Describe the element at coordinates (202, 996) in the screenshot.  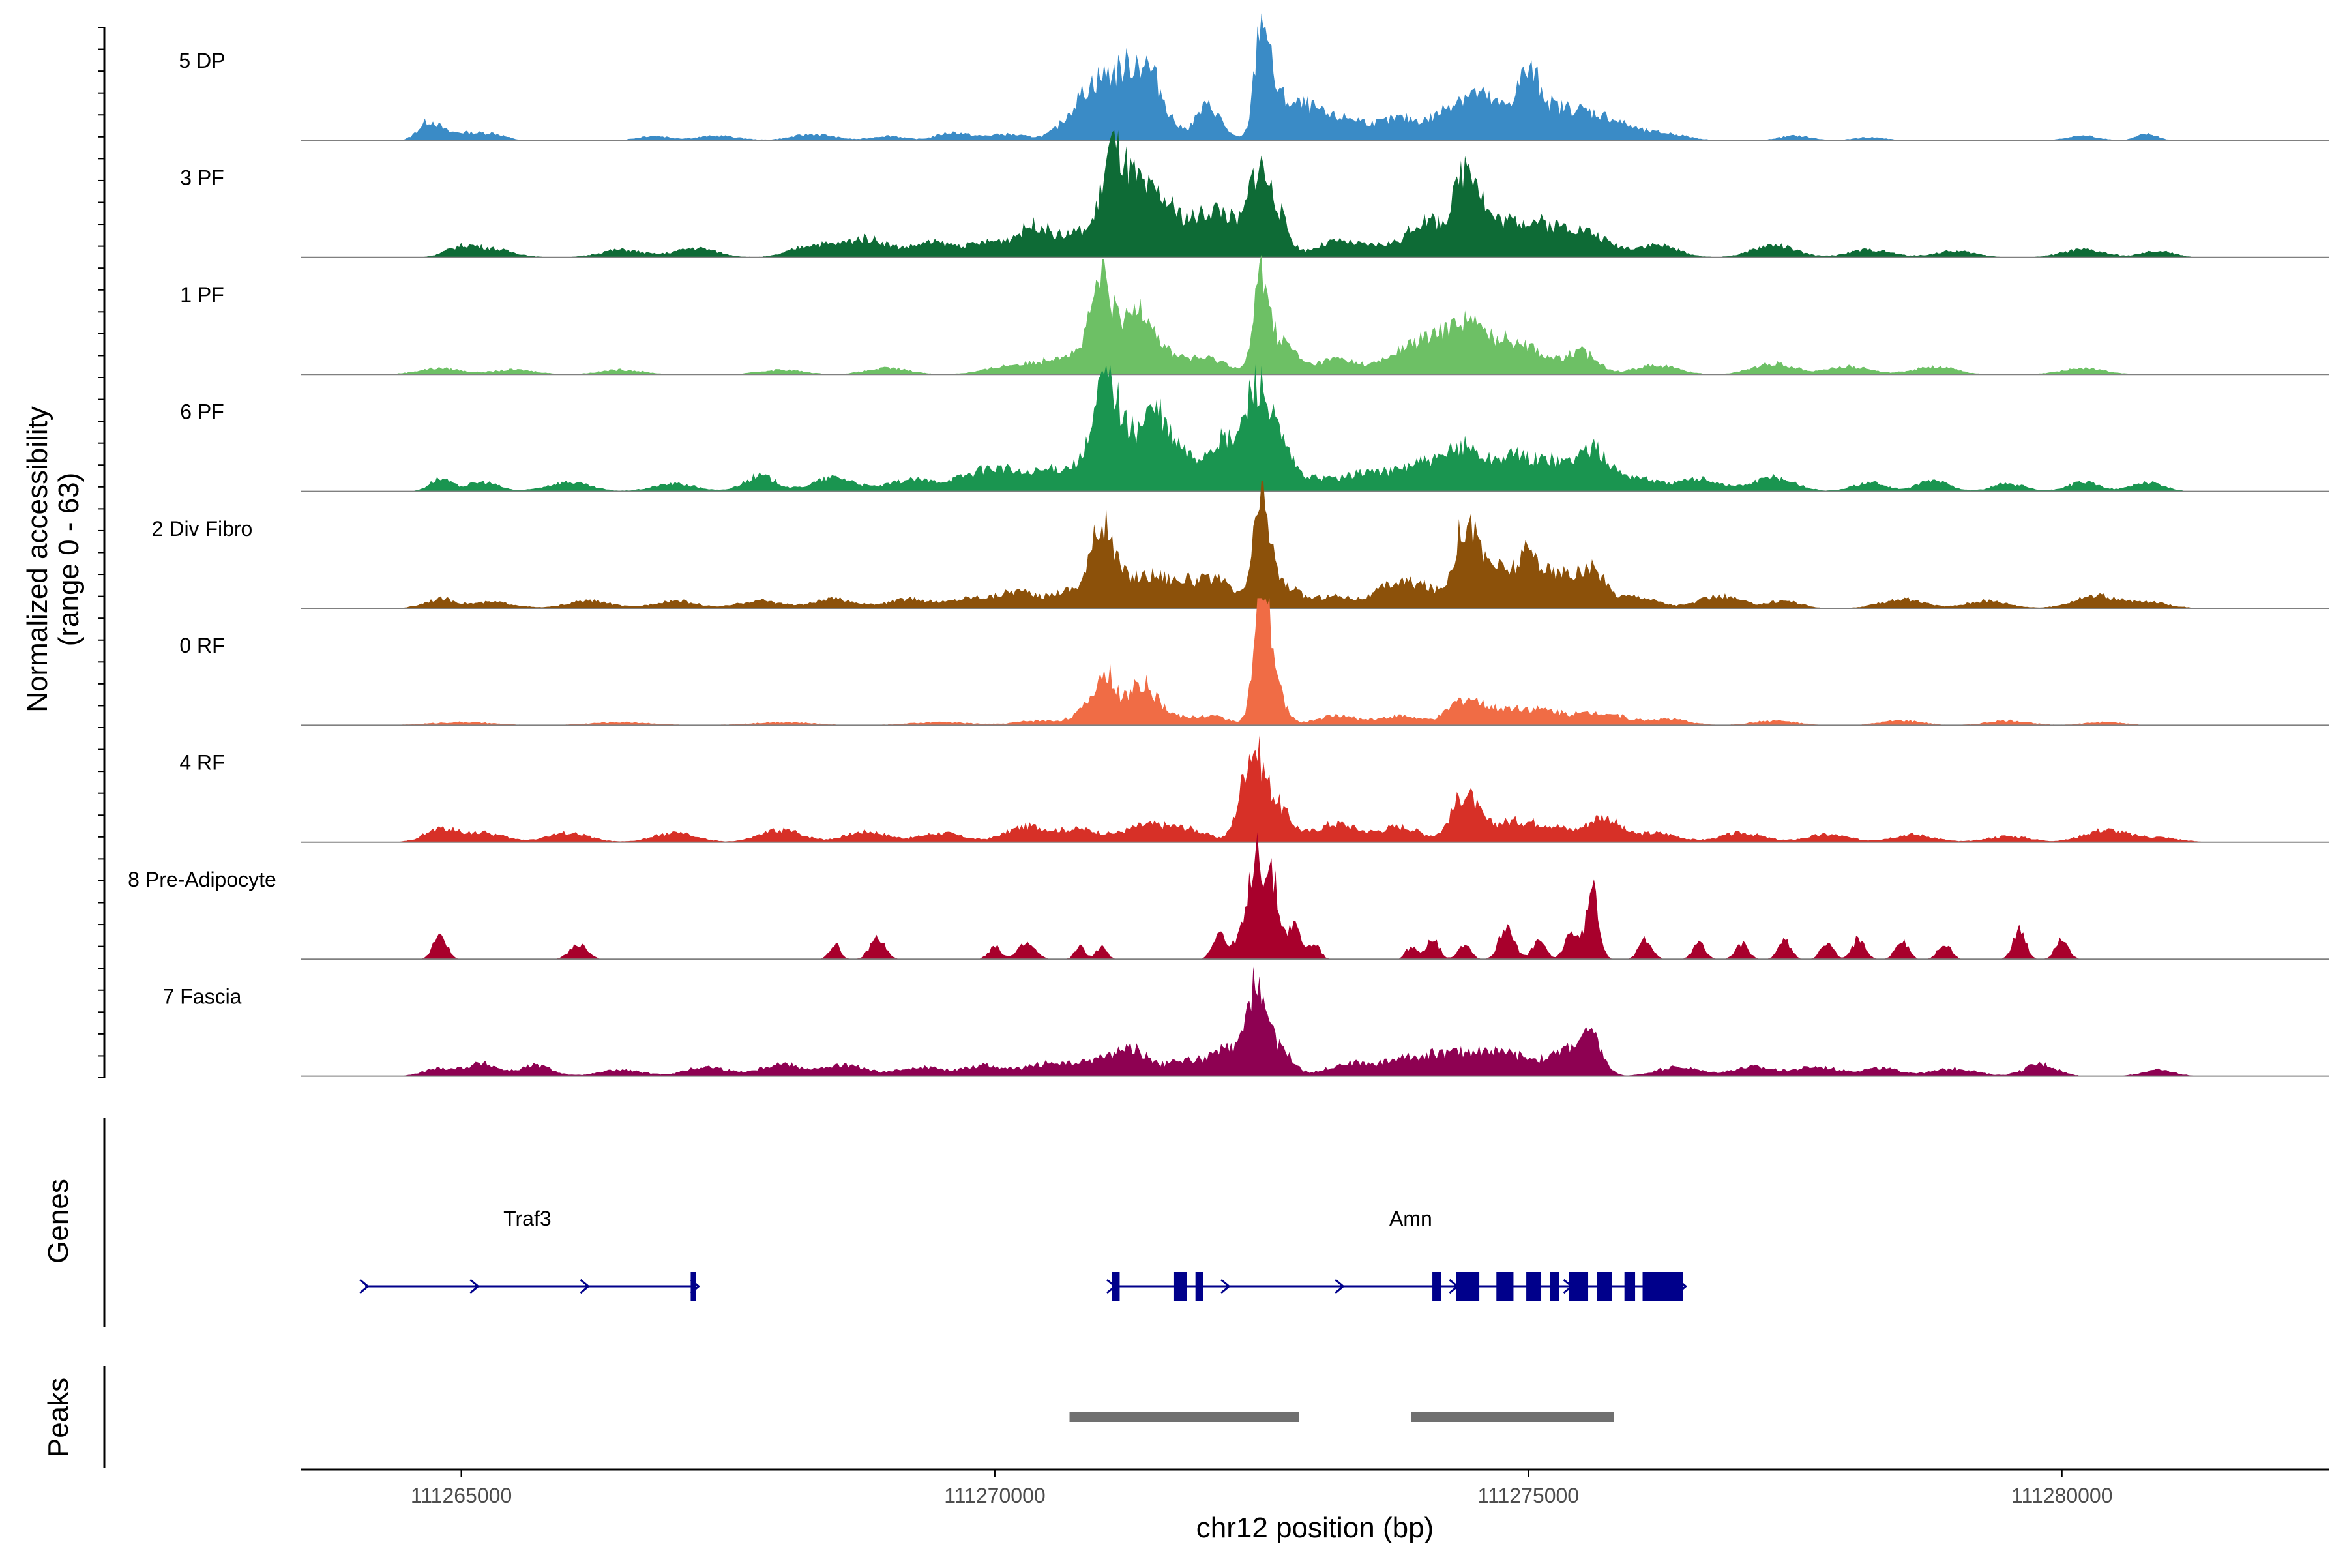
I see `track-label: 7 Fascia` at that location.